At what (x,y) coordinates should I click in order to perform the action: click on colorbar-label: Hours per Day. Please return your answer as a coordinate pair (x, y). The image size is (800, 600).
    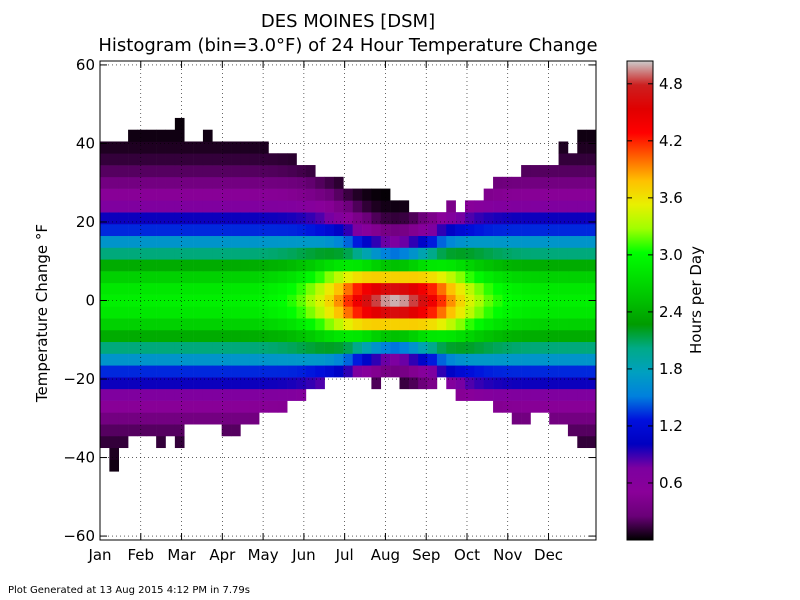
    Looking at the image, I should click on (696, 300).